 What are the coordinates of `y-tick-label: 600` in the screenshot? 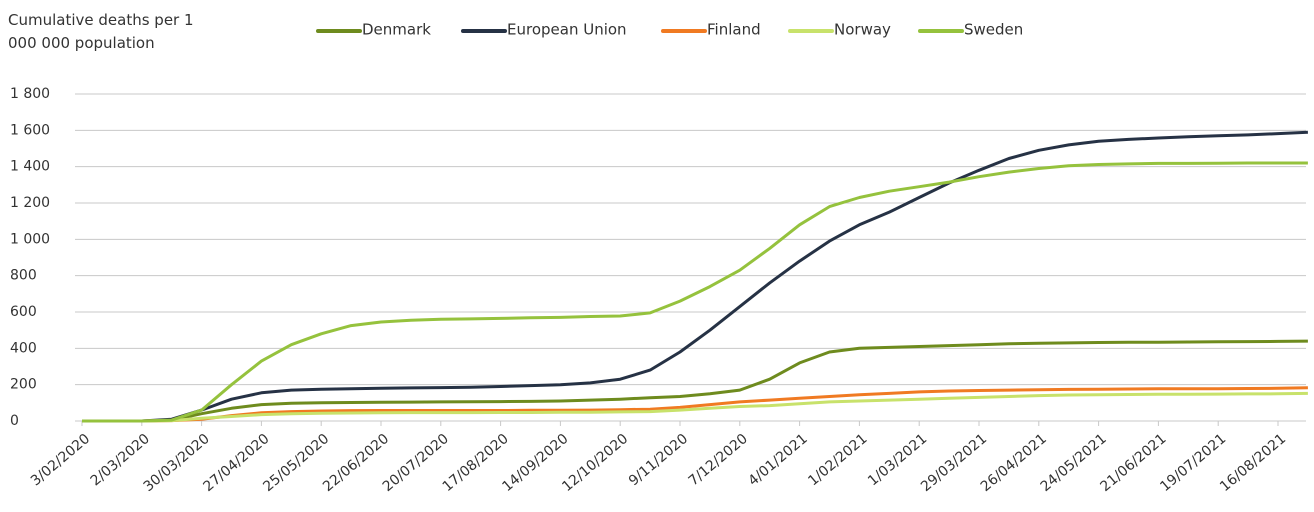 It's located at (23, 312).